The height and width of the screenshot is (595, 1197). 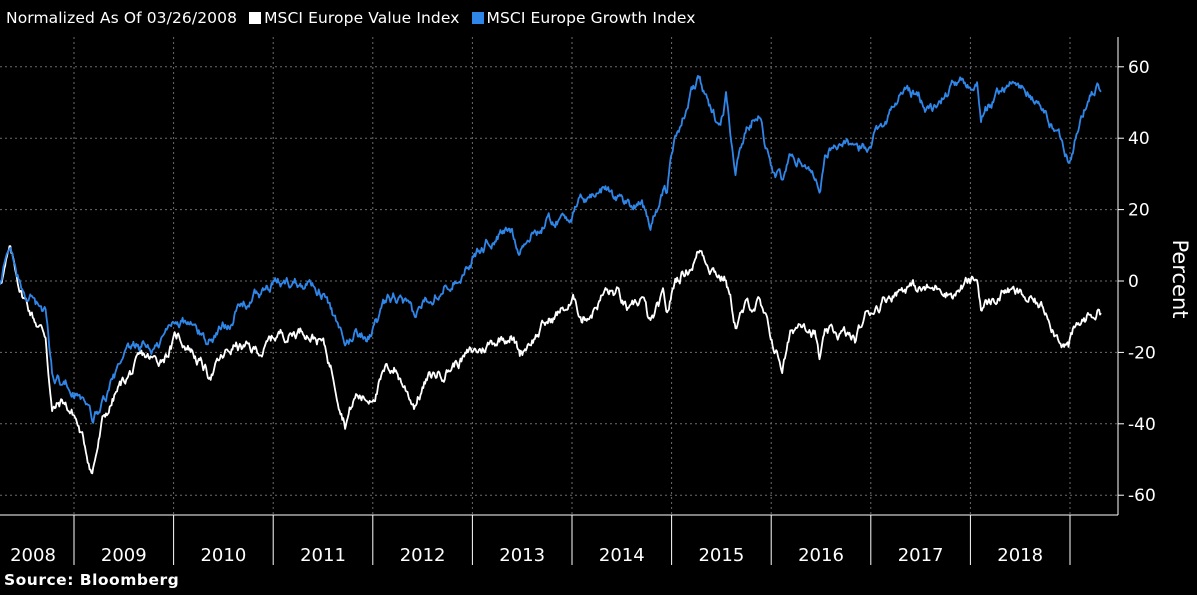 I want to click on y-tick-label: -20, so click(x=1142, y=353).